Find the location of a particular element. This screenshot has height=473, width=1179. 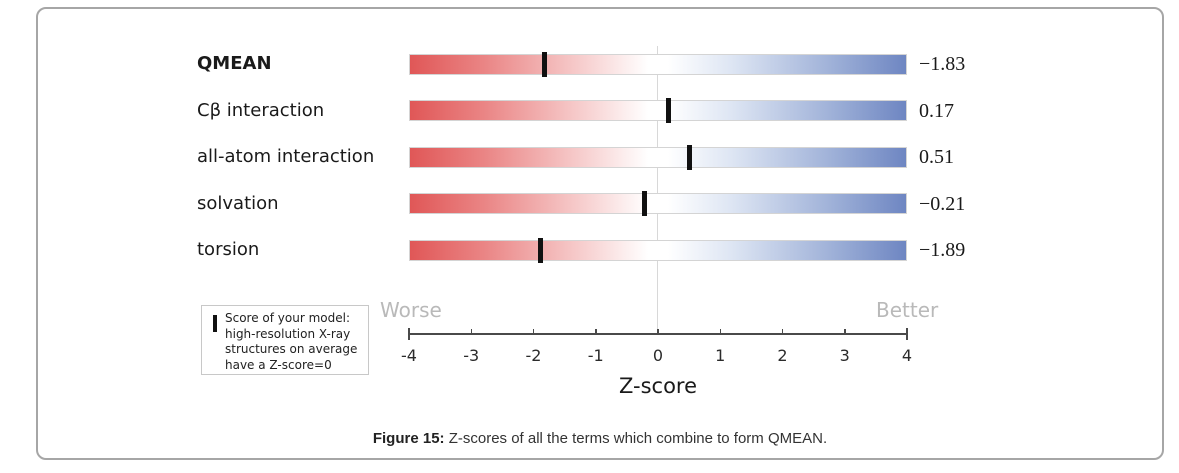

caption-label: Figure 15: is located at coordinates (408, 438).